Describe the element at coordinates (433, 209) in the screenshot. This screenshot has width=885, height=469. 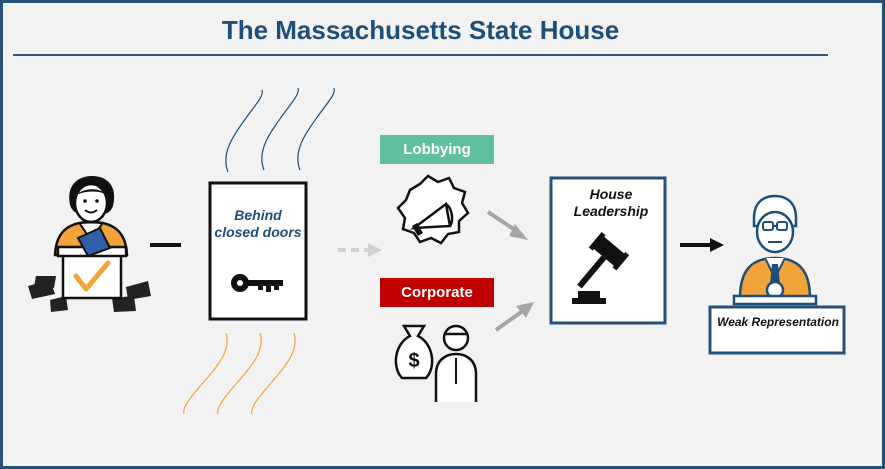
I see `megaphone-badge-icon` at that location.